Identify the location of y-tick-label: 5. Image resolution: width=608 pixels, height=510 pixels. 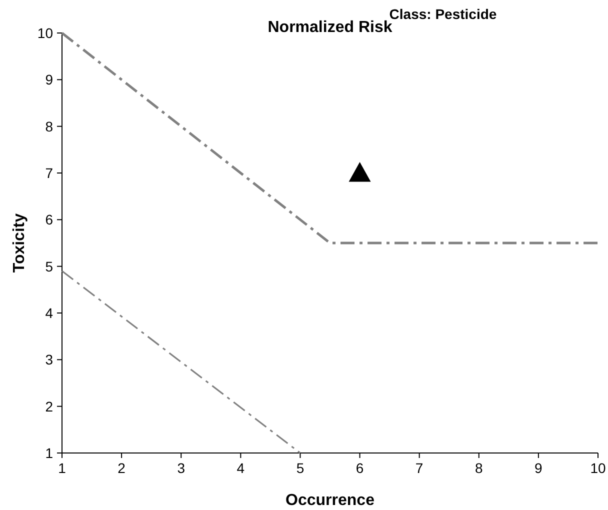
(49, 266).